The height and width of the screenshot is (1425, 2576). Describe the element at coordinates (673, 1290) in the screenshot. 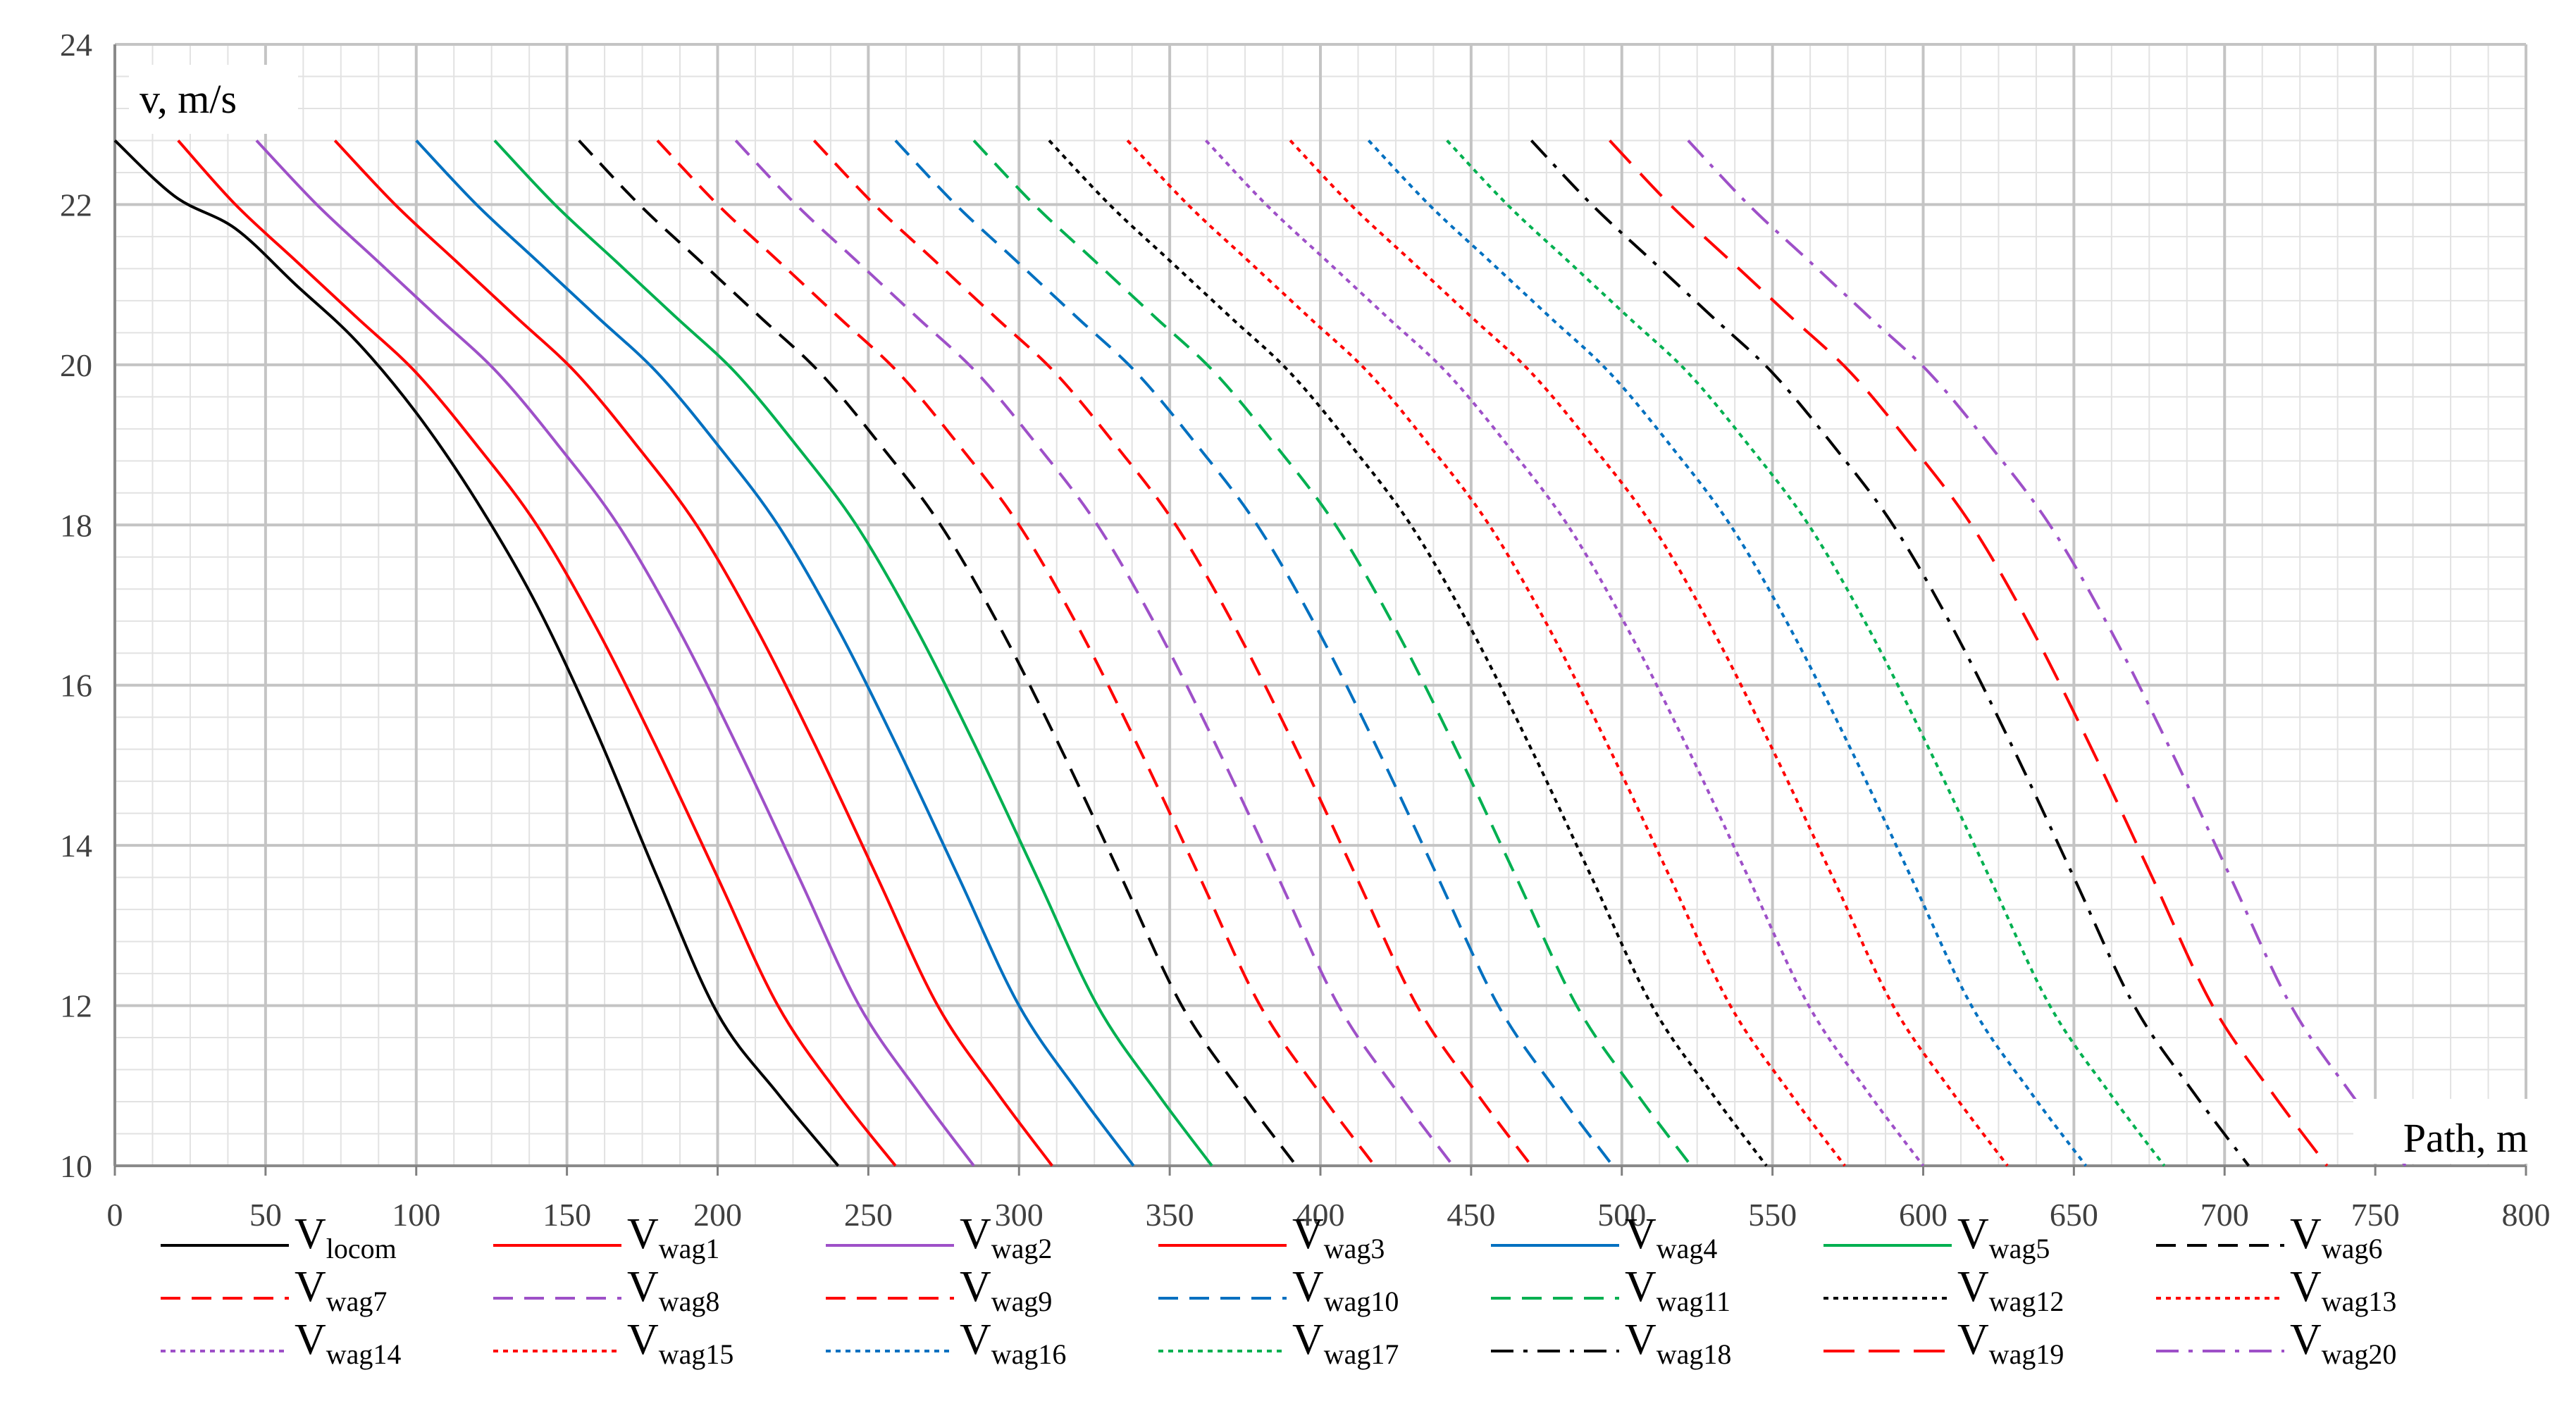

I see `legend-label-wag8: Vwag8` at that location.